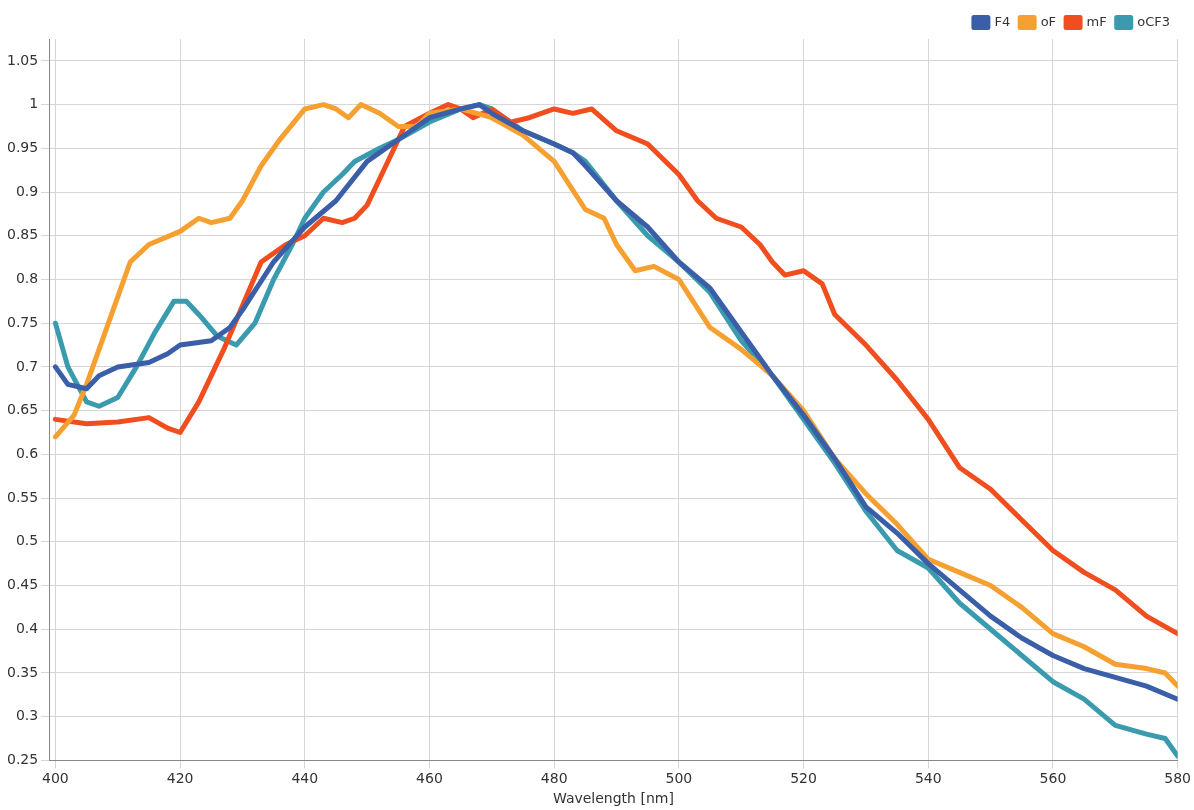  What do you see at coordinates (23, 59) in the screenshot?
I see `y-tick-label: 1.05` at bounding box center [23, 59].